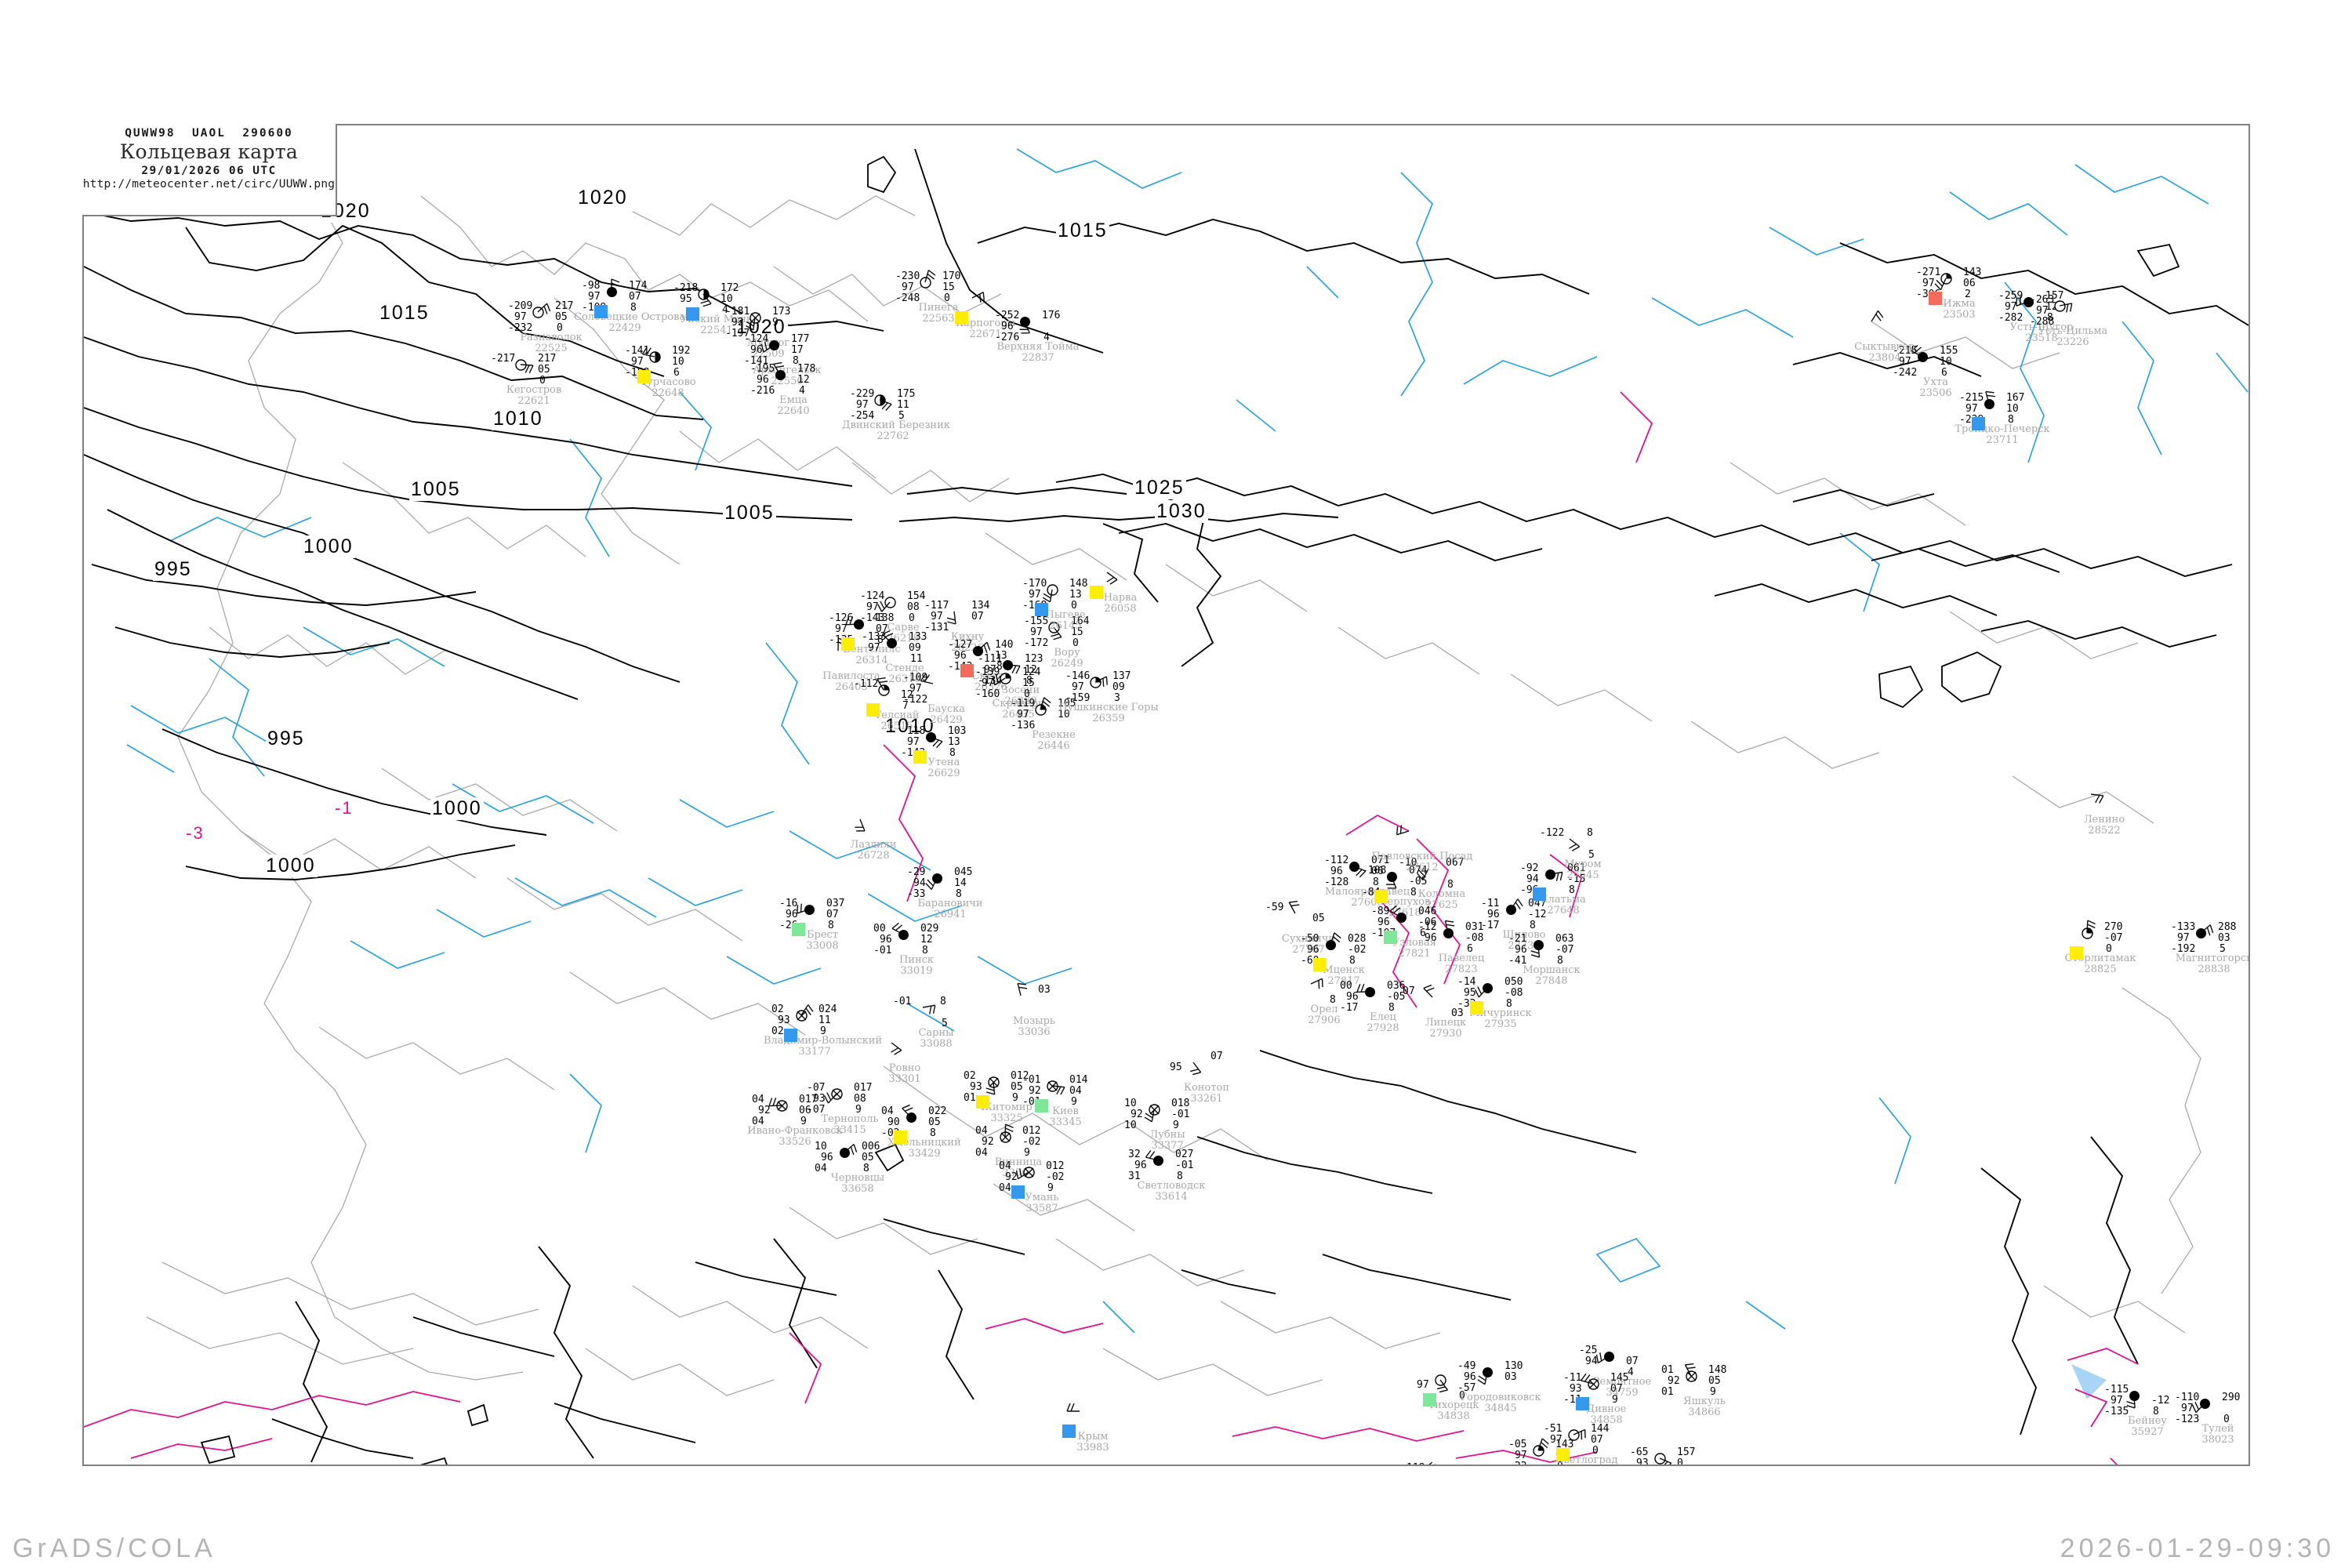  What do you see at coordinates (803, 380) in the screenshot?
I see `station-pressure-tendency: 12` at bounding box center [803, 380].